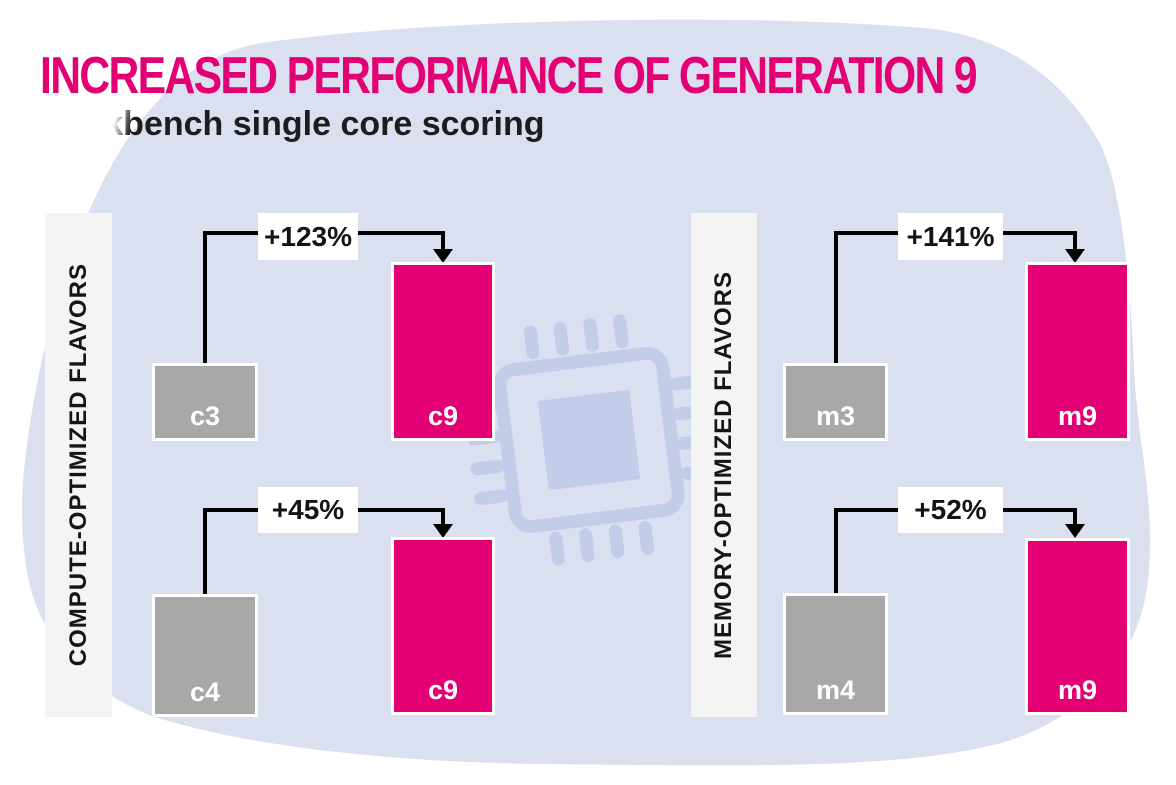 This screenshot has height=785, width=1176. I want to click on bar-c9-bottom: c9, so click(443, 626).